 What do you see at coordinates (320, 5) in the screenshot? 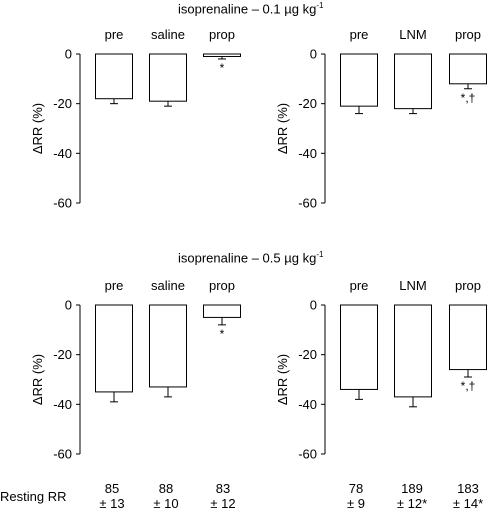
I see `top-title-exponent: -1` at bounding box center [320, 5].